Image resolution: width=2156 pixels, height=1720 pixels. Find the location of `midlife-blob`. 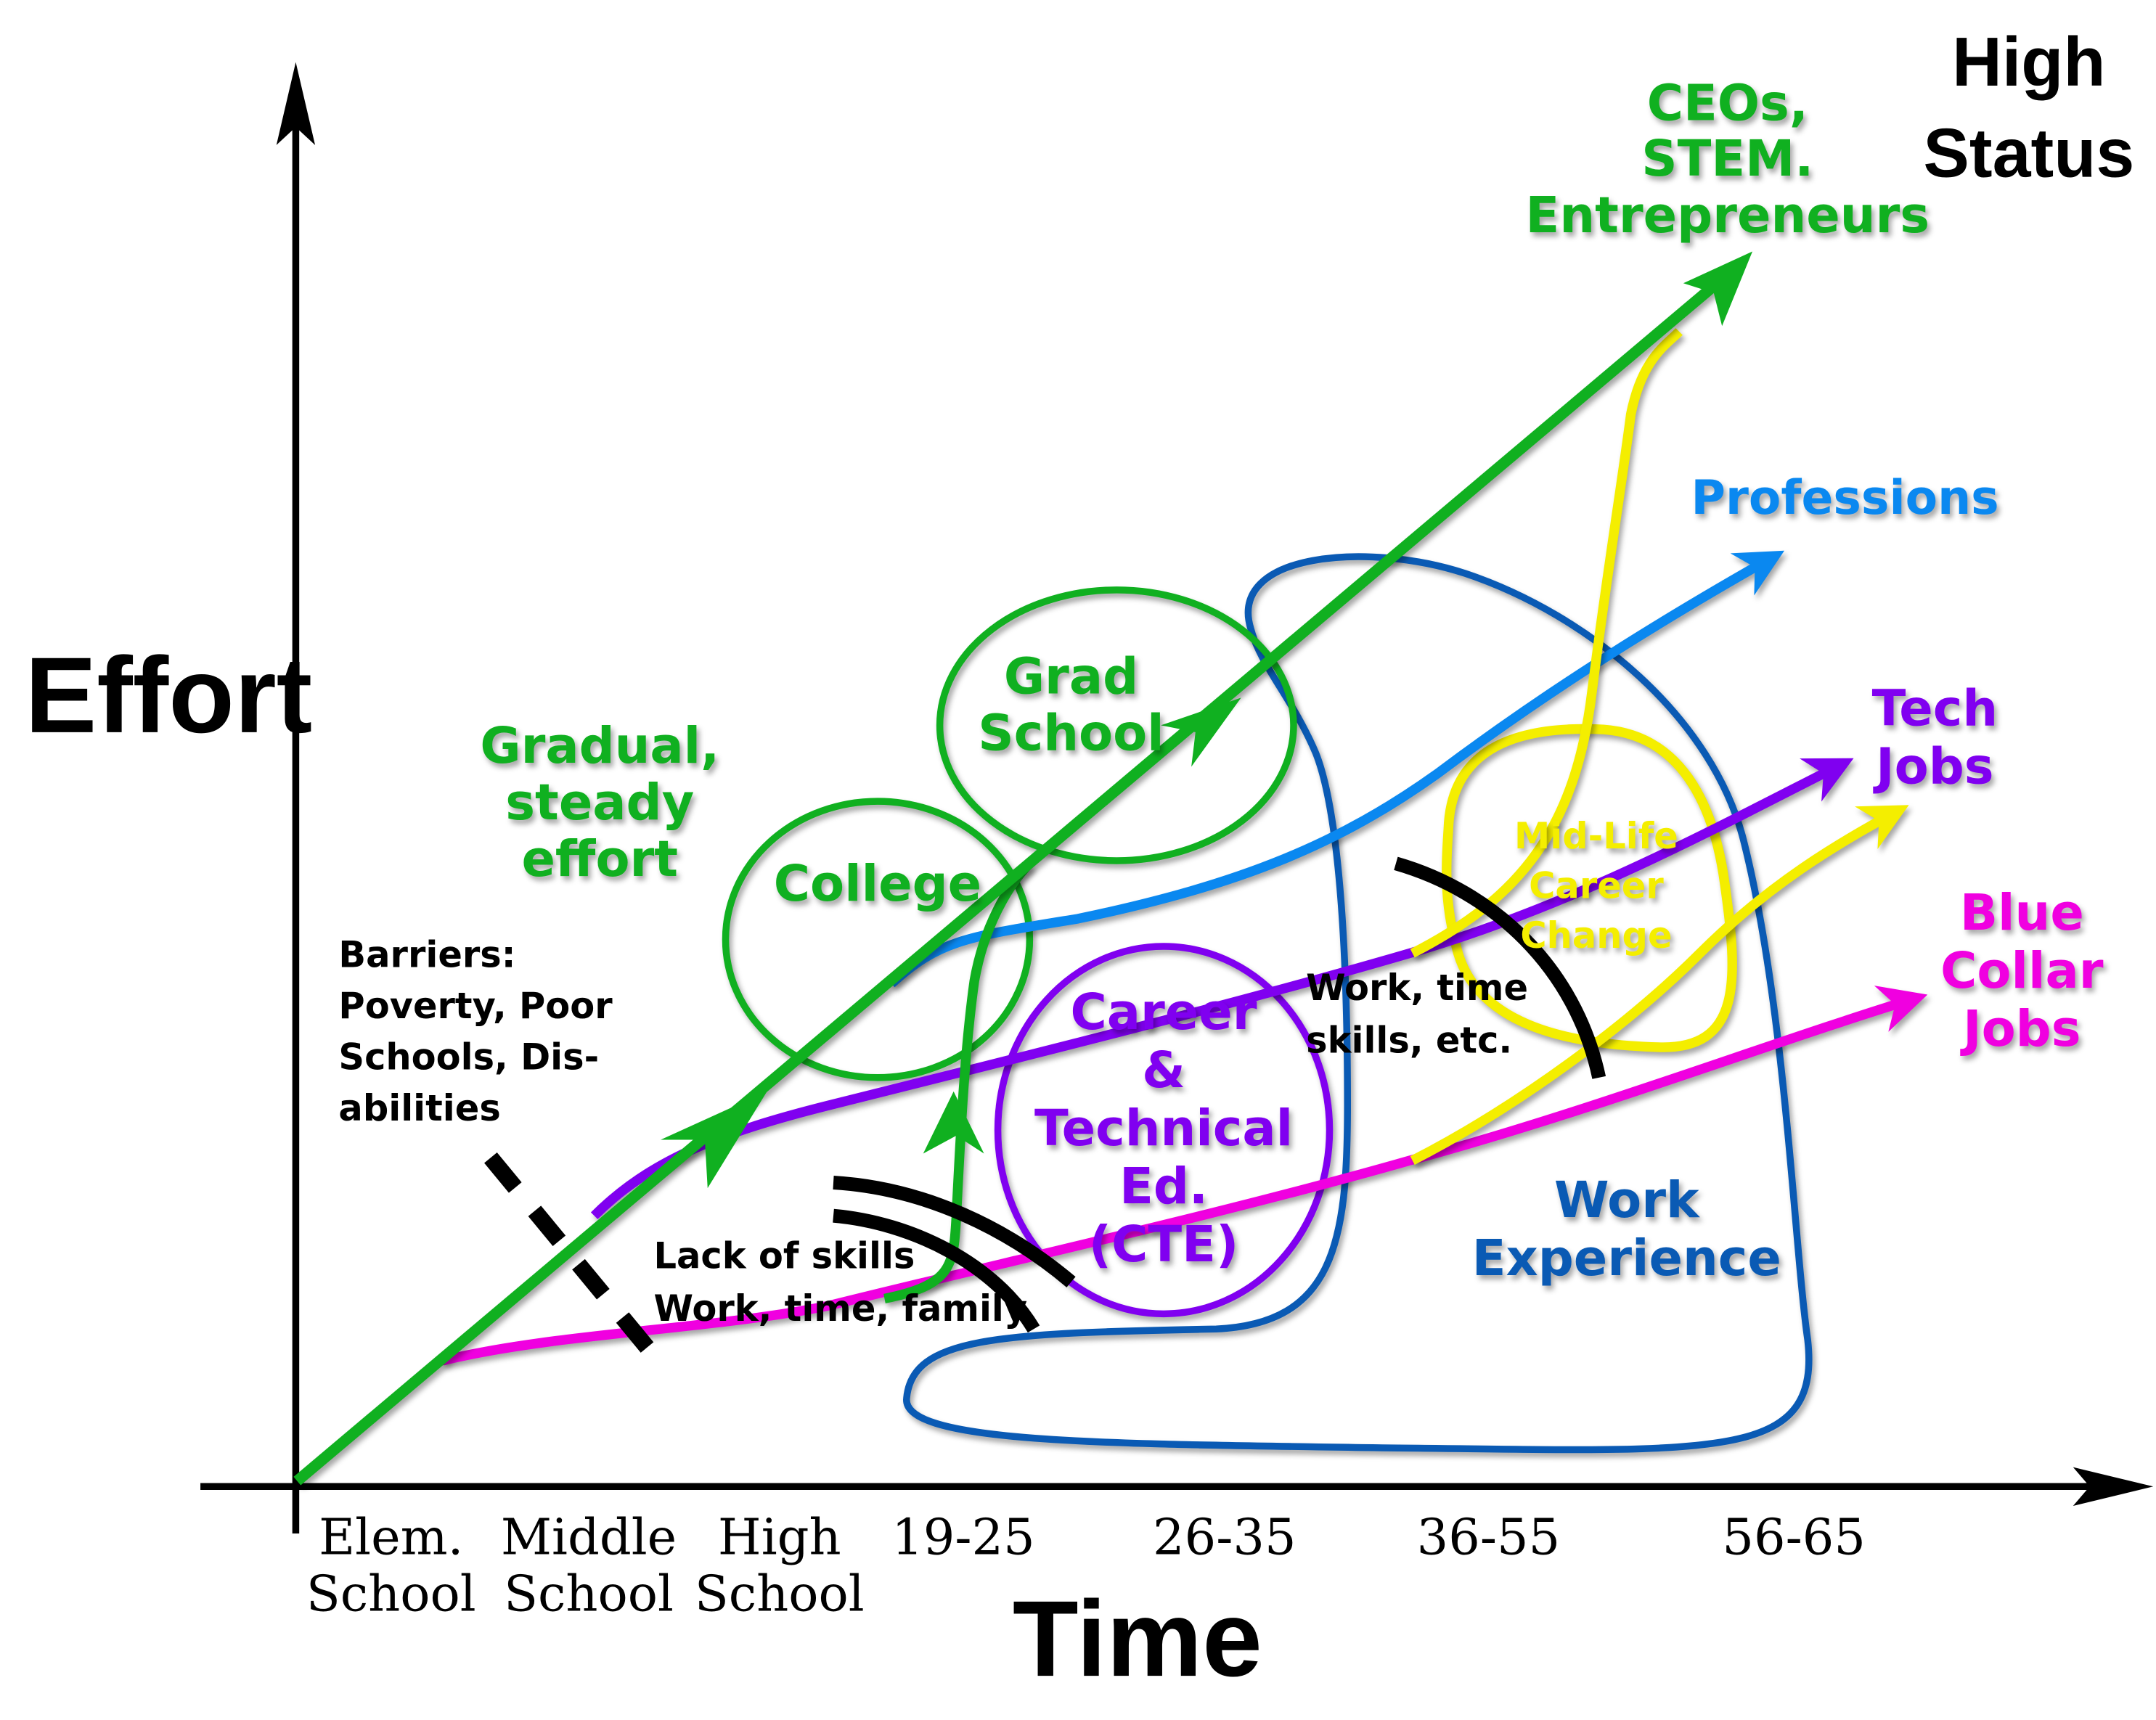

midlife-blob is located at coordinates (1589, 888).